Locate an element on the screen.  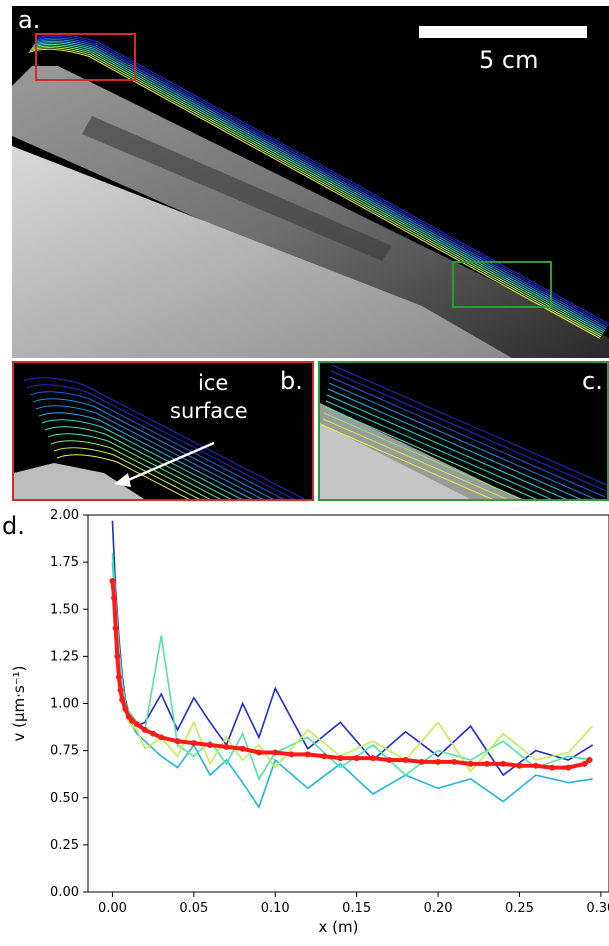
y-tick-label: 1.50 is located at coordinates (64, 609).